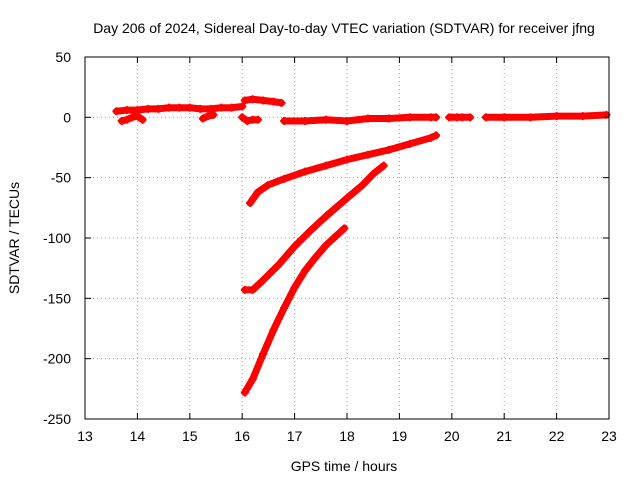 The width and height of the screenshot is (640, 480). Describe the element at coordinates (452, 436) in the screenshot. I see `x-tick-label: 20` at that location.